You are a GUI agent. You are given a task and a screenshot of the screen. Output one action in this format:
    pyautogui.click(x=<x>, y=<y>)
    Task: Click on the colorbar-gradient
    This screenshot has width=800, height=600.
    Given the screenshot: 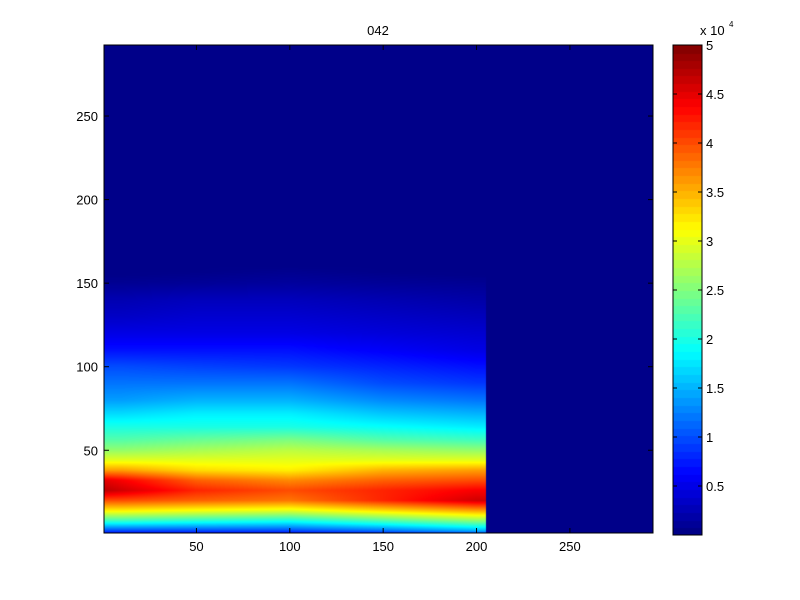 What is the action you would take?
    pyautogui.click(x=687, y=290)
    